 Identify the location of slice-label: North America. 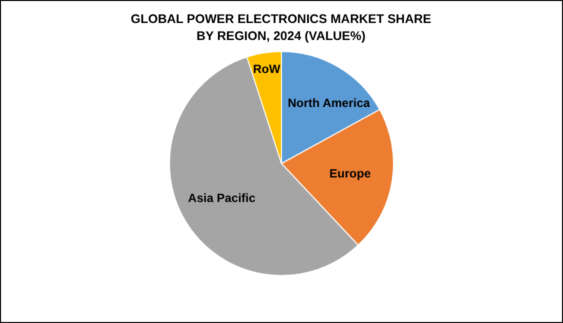
(329, 103).